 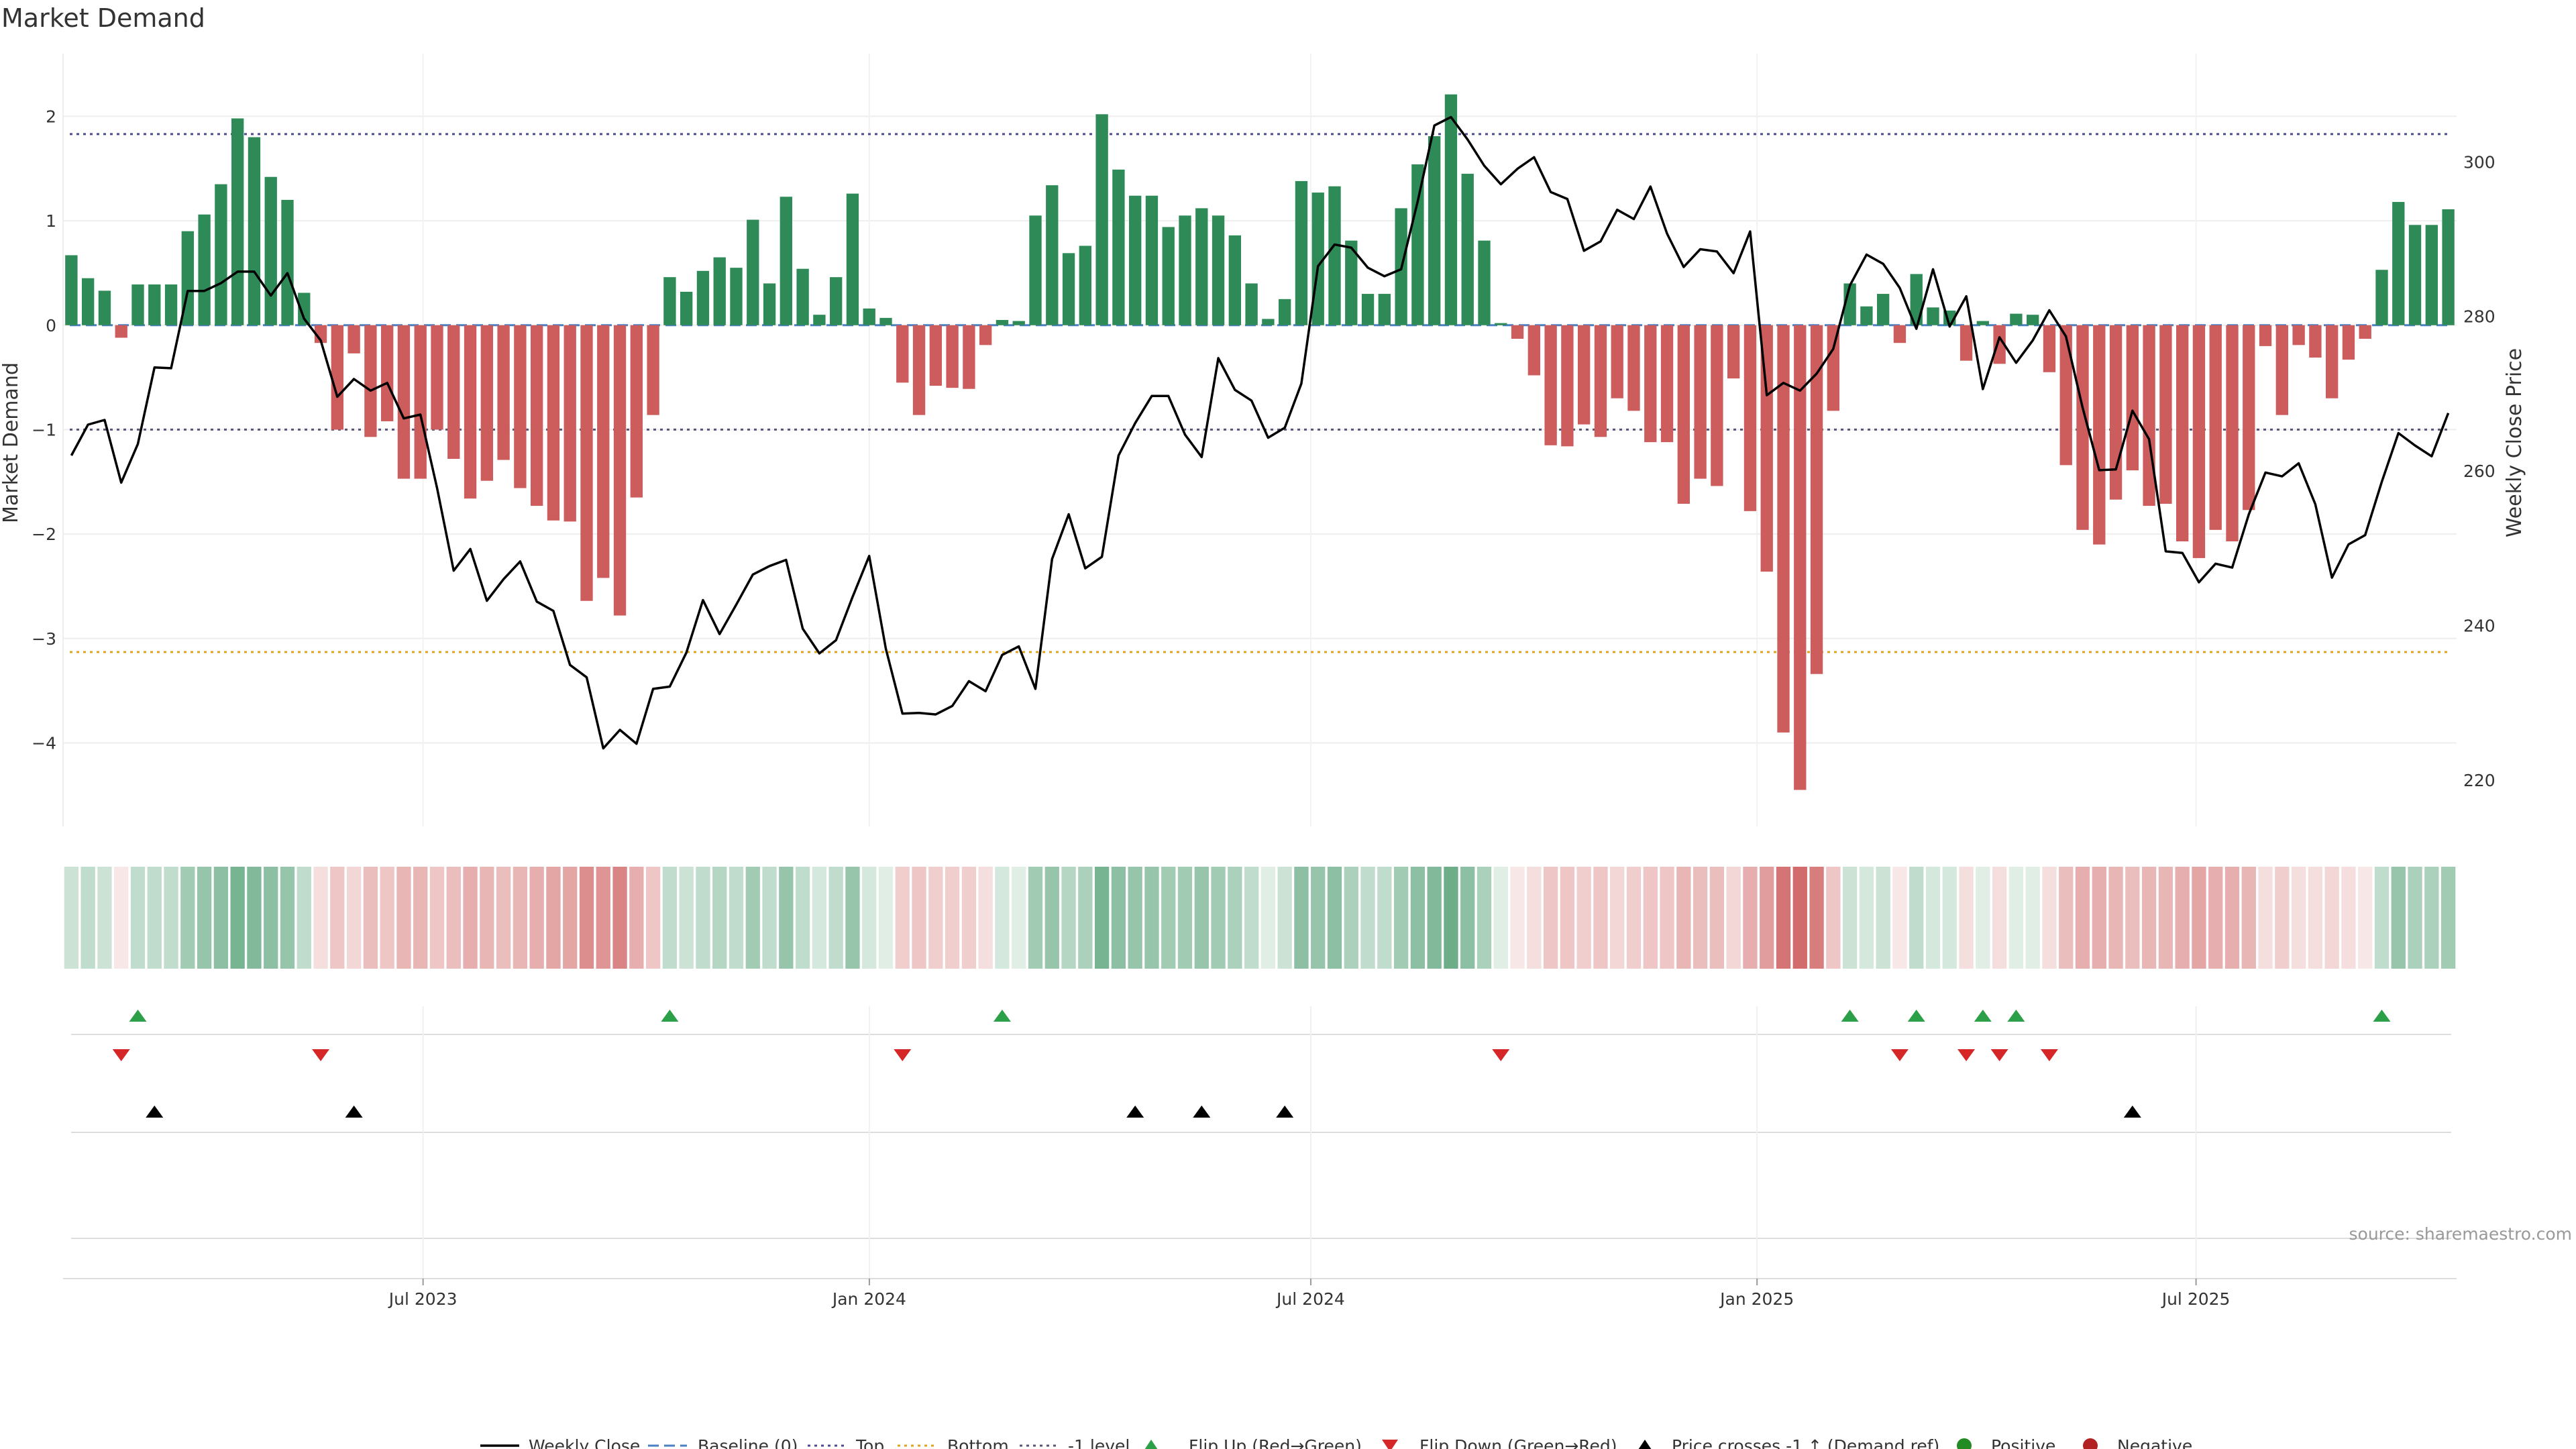 I want to click on legend-item-bottom: Bottom, so click(x=953, y=1442).